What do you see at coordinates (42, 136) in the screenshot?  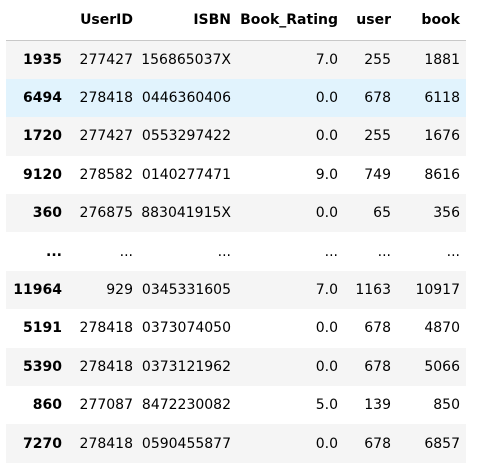 I see `row-index: 1720` at bounding box center [42, 136].